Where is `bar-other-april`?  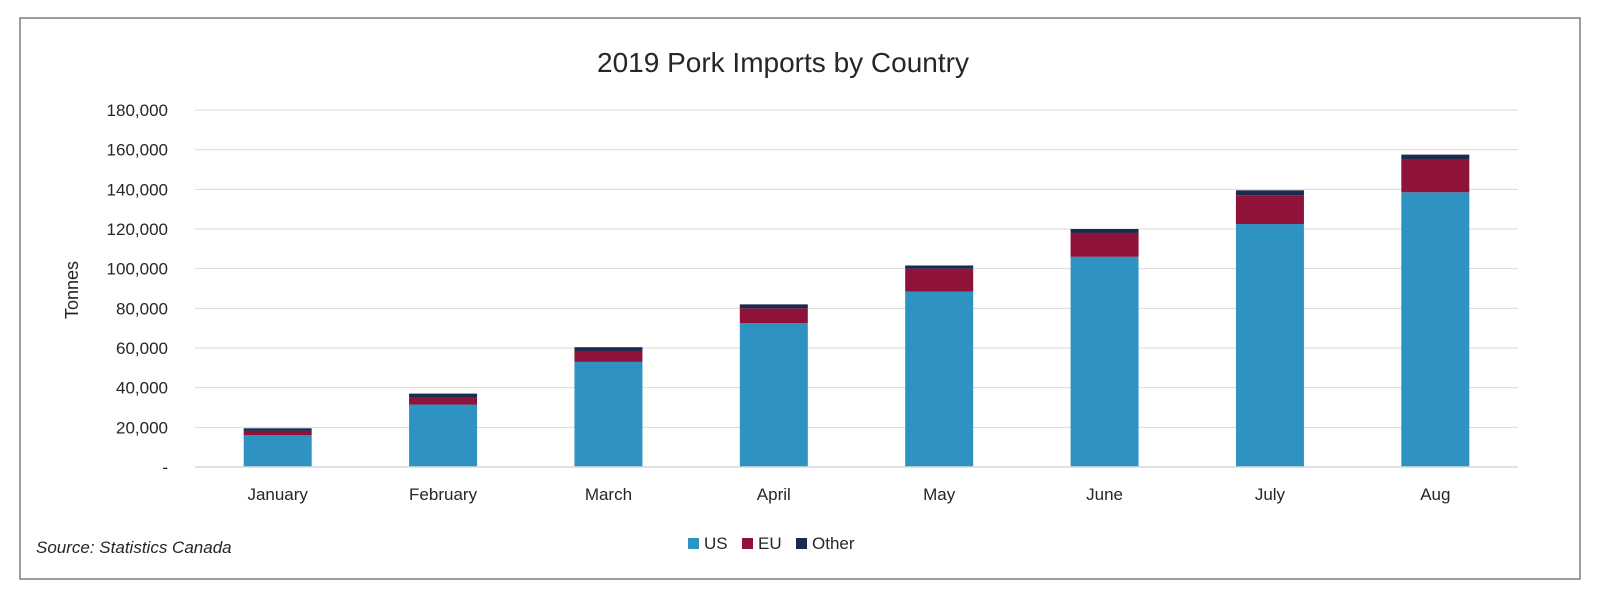 bar-other-april is located at coordinates (773, 306).